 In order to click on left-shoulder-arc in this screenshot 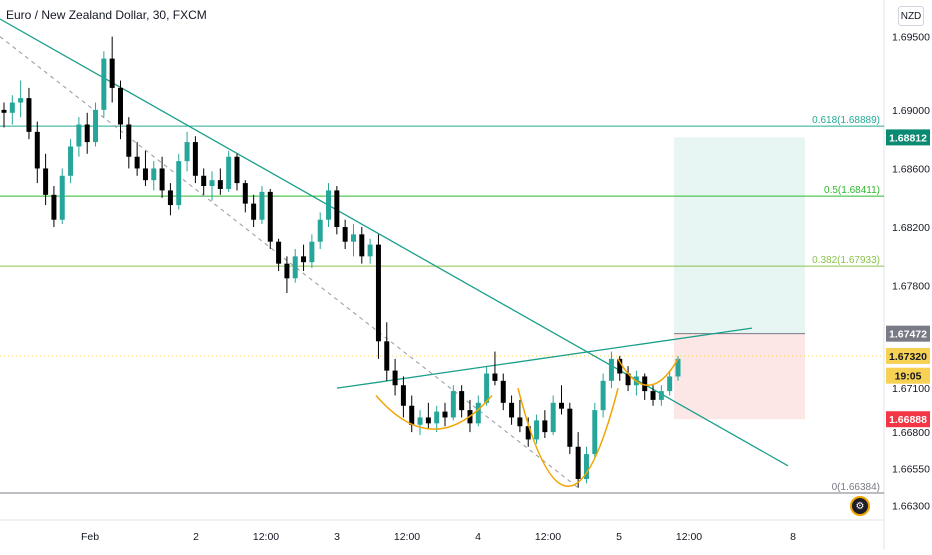, I will do `click(434, 412)`.